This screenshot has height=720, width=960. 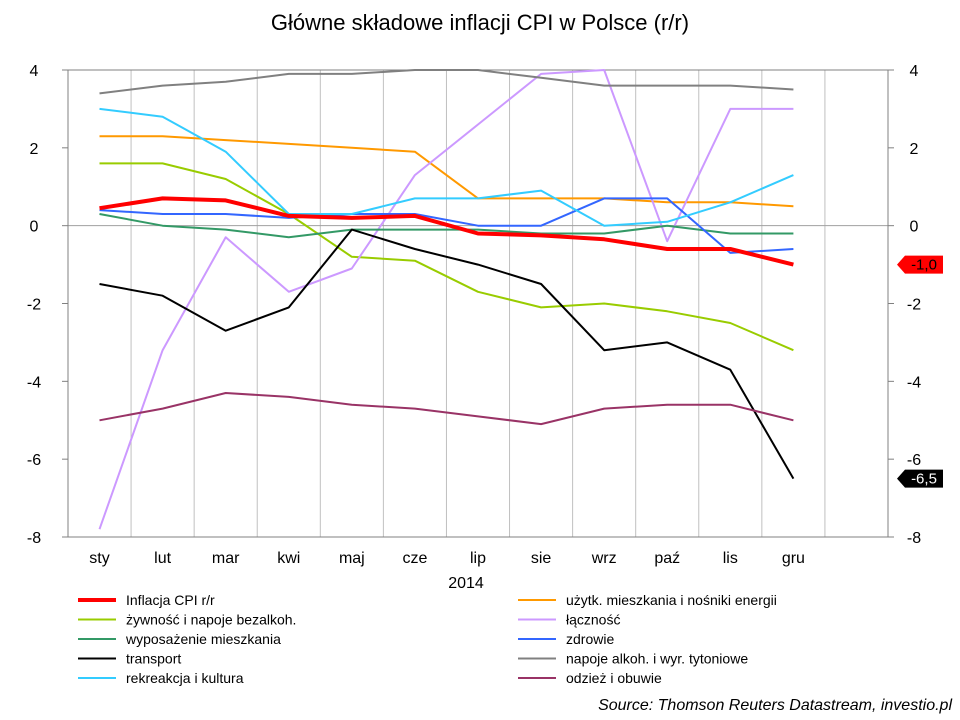 I want to click on y-tick-label-left: 0, so click(x=34, y=227).